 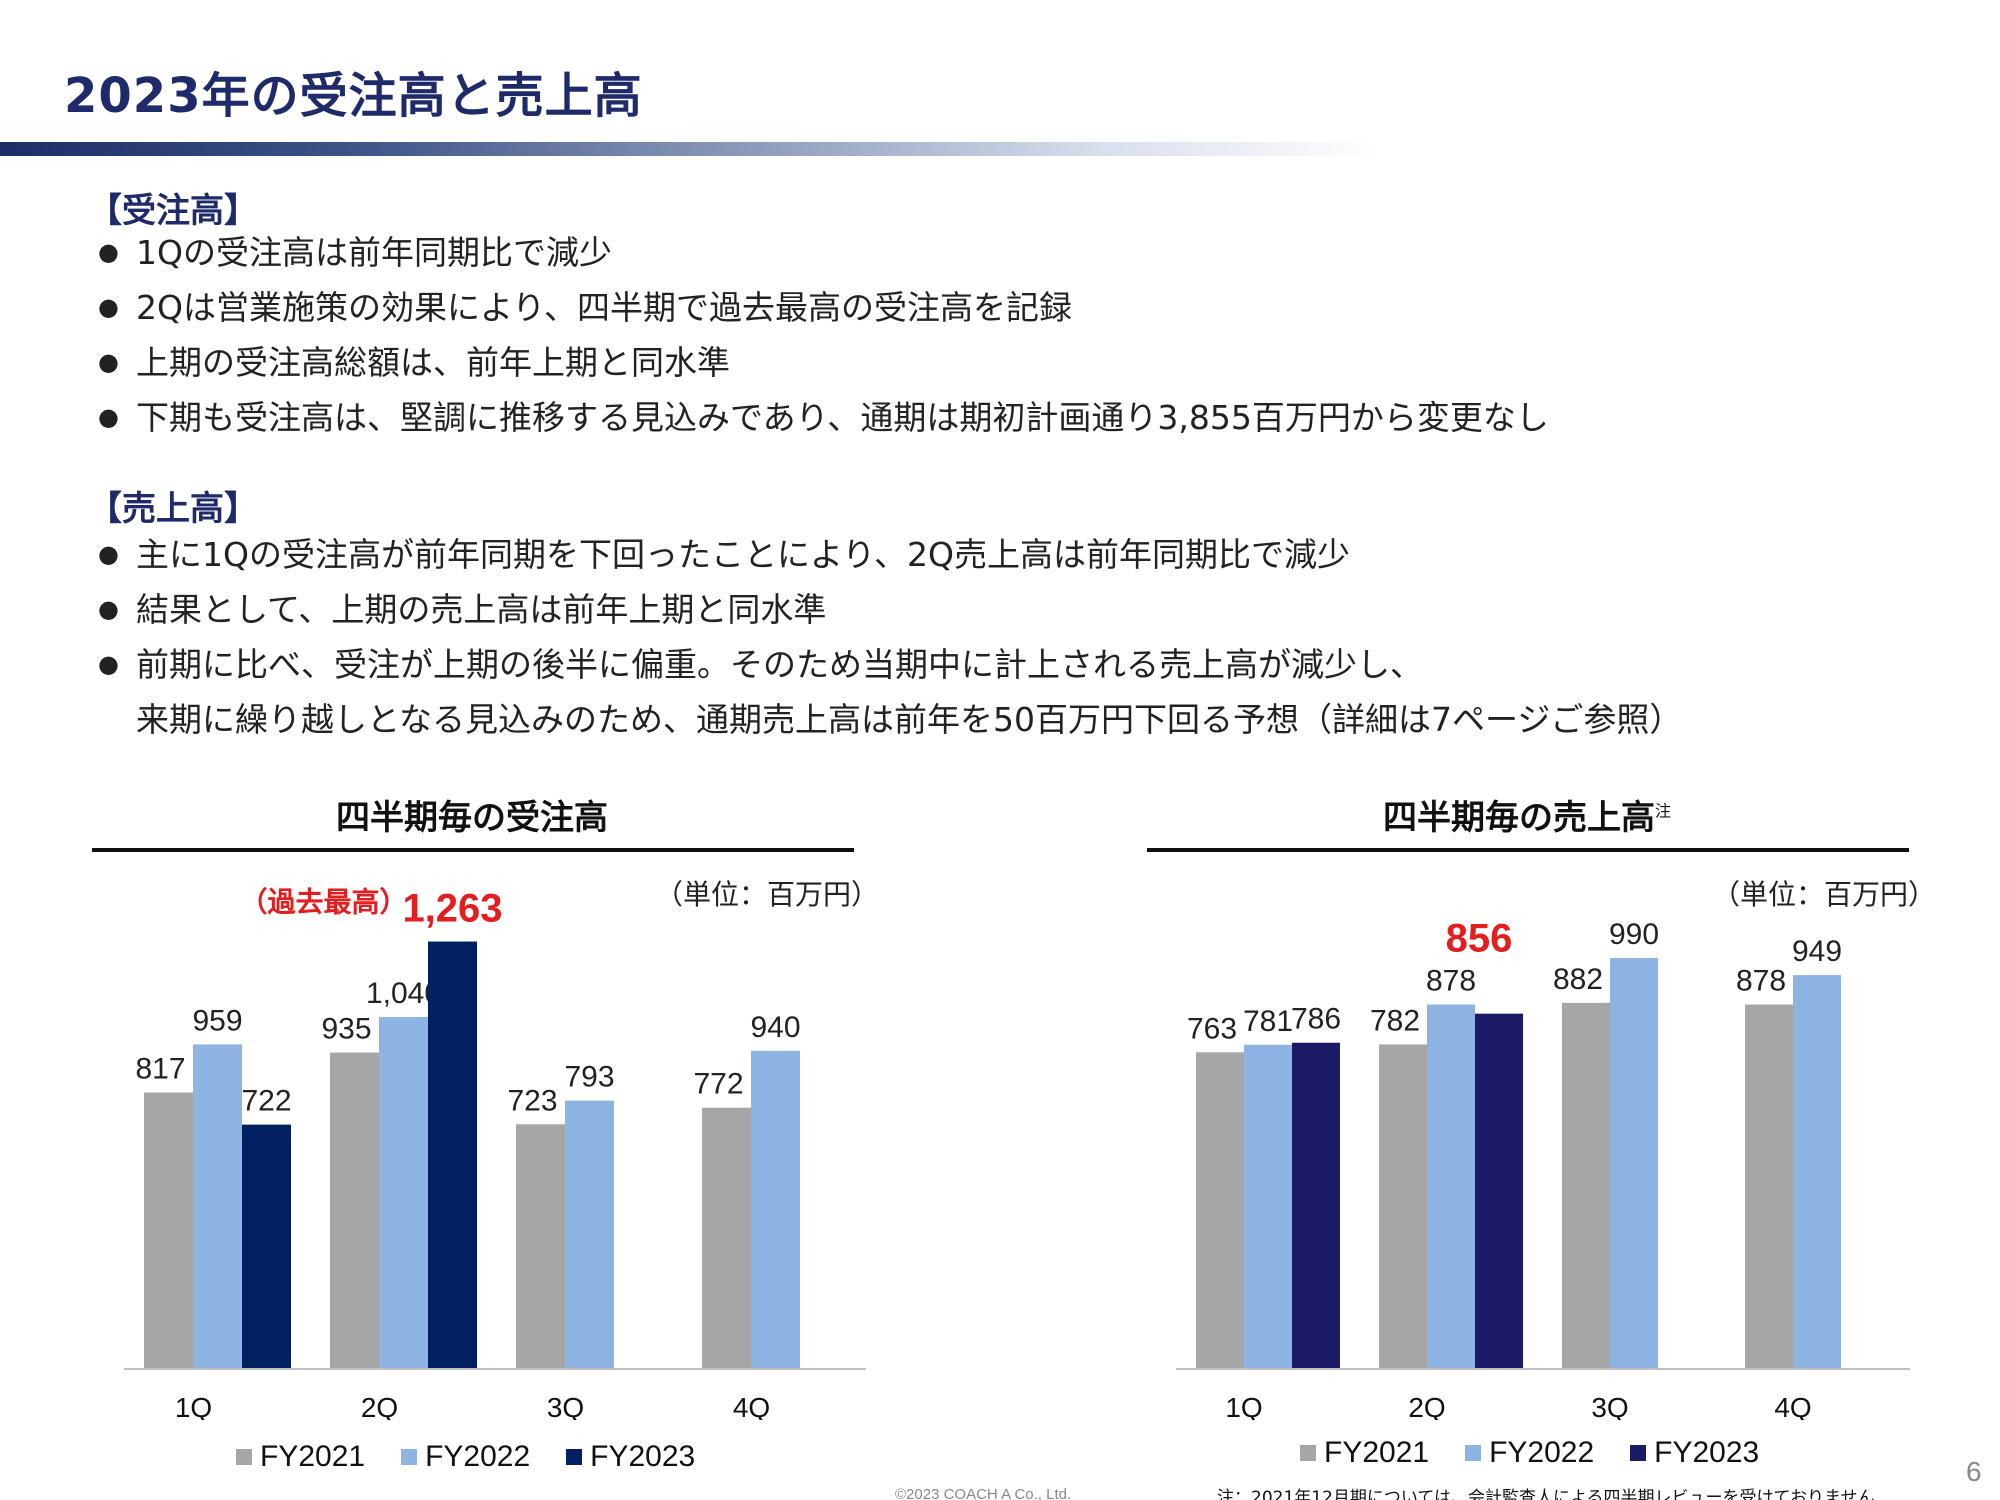 What do you see at coordinates (374, 252) in the screenshot?
I see `bullet-text: 1Qの受注高は前年同期比で減少` at bounding box center [374, 252].